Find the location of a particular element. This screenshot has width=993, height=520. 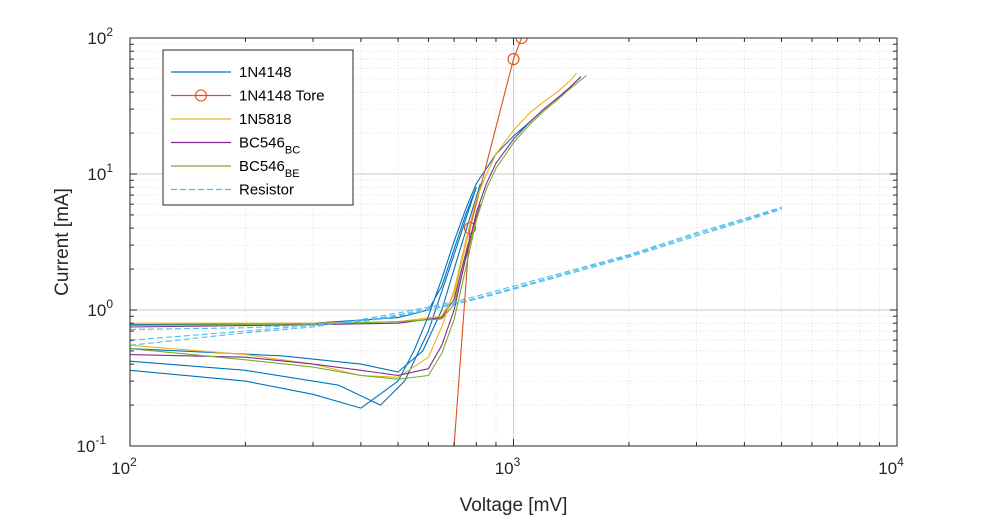

series-line-1n4148-tore is located at coordinates (488, 242).